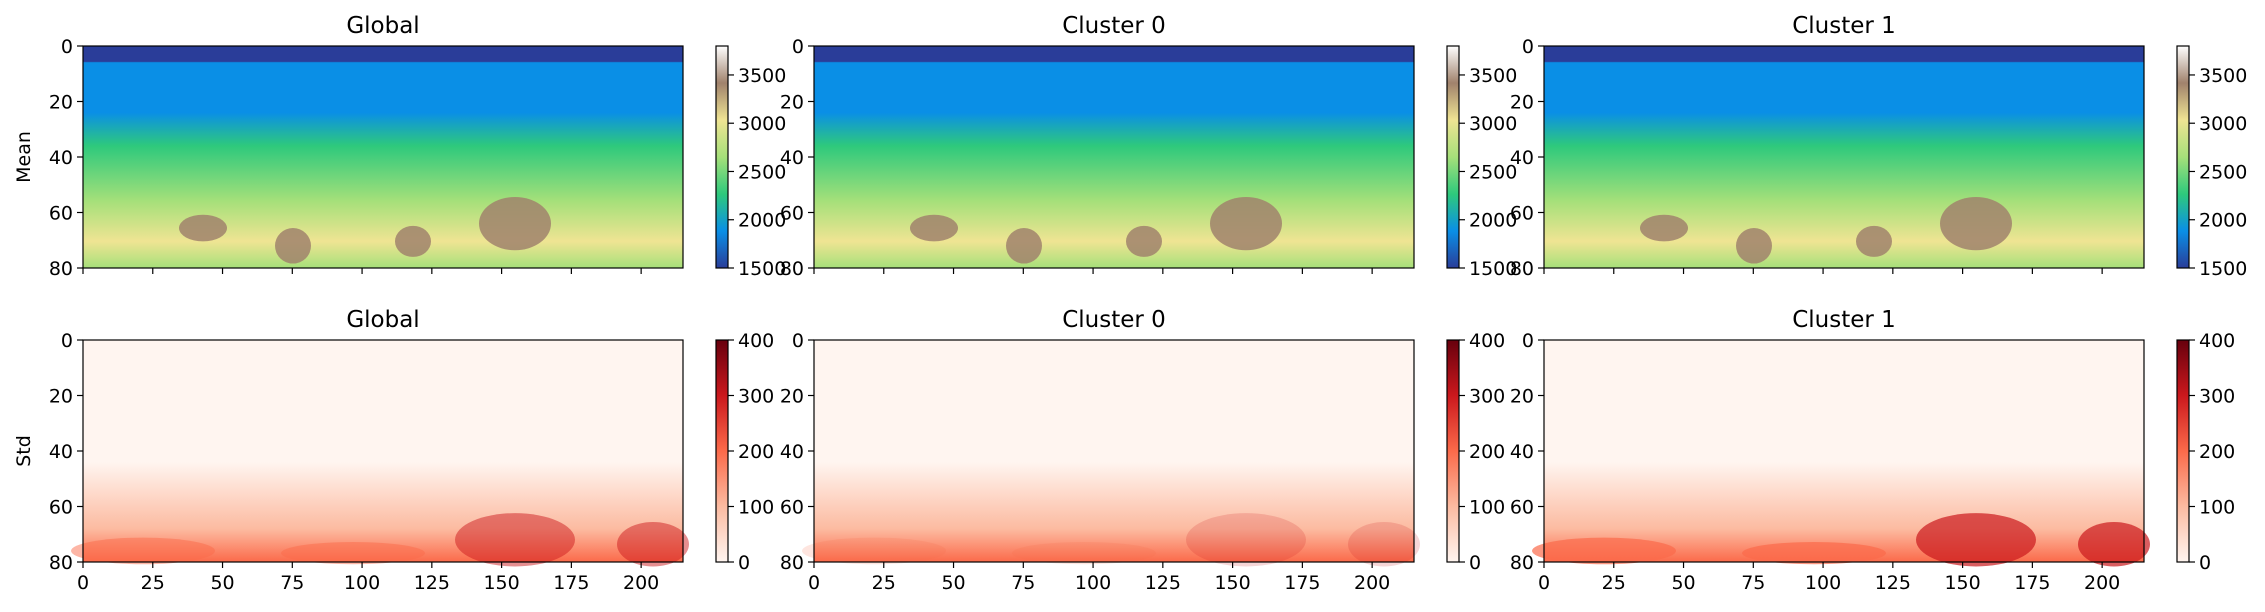 Image resolution: width=2265 pixels, height=612 pixels. What do you see at coordinates (382, 320) in the screenshot?
I see `panel-title: Global` at bounding box center [382, 320].